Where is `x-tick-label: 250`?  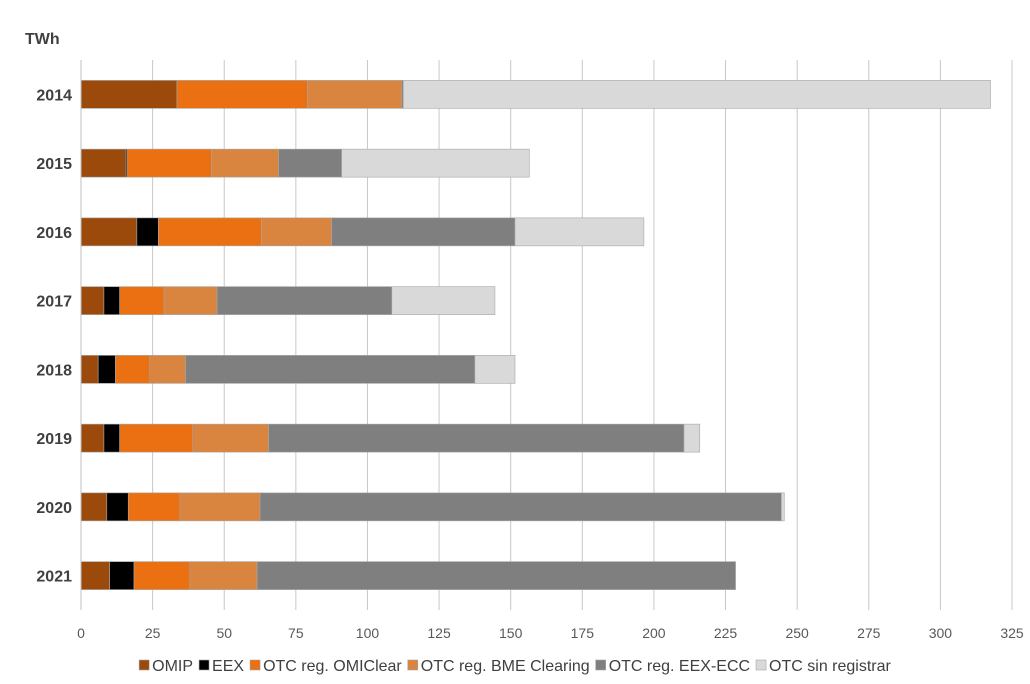
x-tick-label: 250 is located at coordinates (797, 633).